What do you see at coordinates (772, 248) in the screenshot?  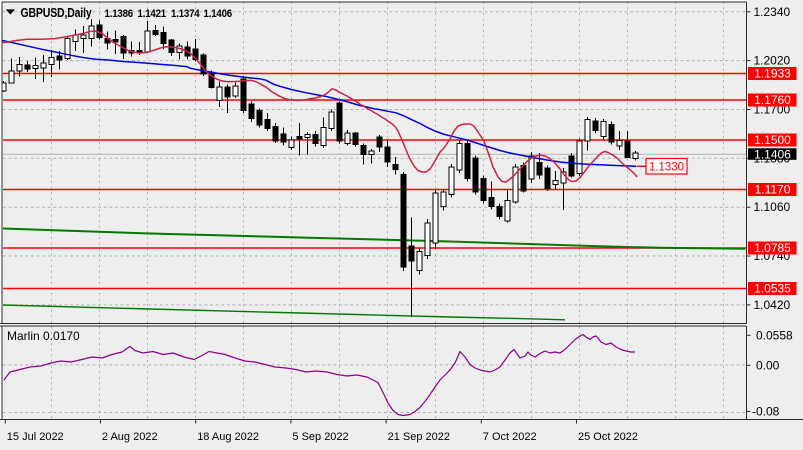 I see `svg-text: 1.0785` at bounding box center [772, 248].